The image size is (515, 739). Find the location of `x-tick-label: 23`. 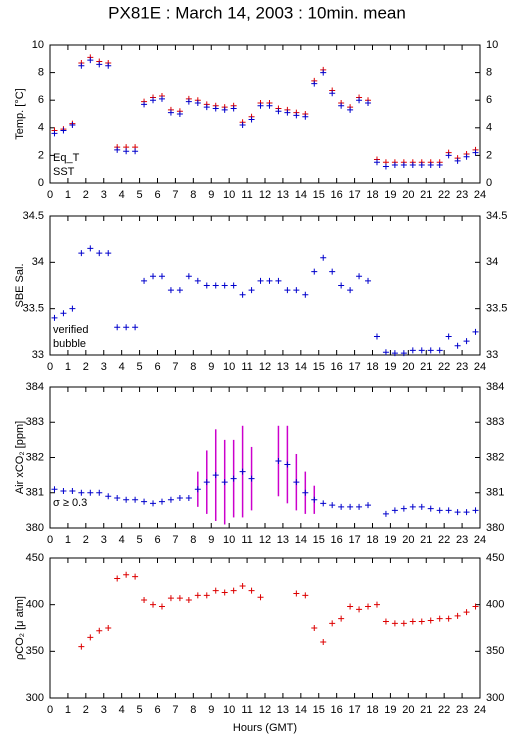

x-tick-label: 23 is located at coordinates (462, 367).